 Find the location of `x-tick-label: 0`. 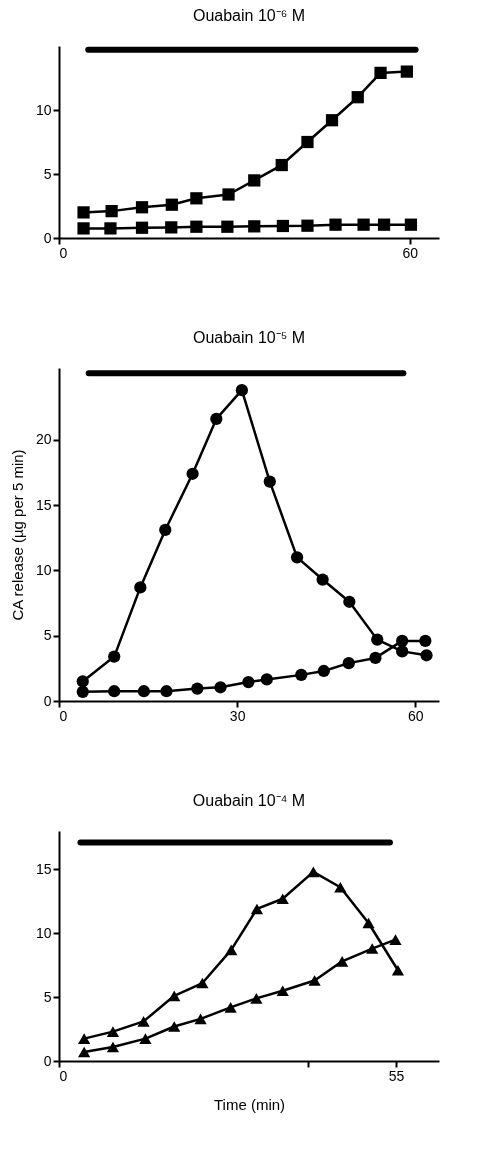

x-tick-label: 0 is located at coordinates (63, 715).